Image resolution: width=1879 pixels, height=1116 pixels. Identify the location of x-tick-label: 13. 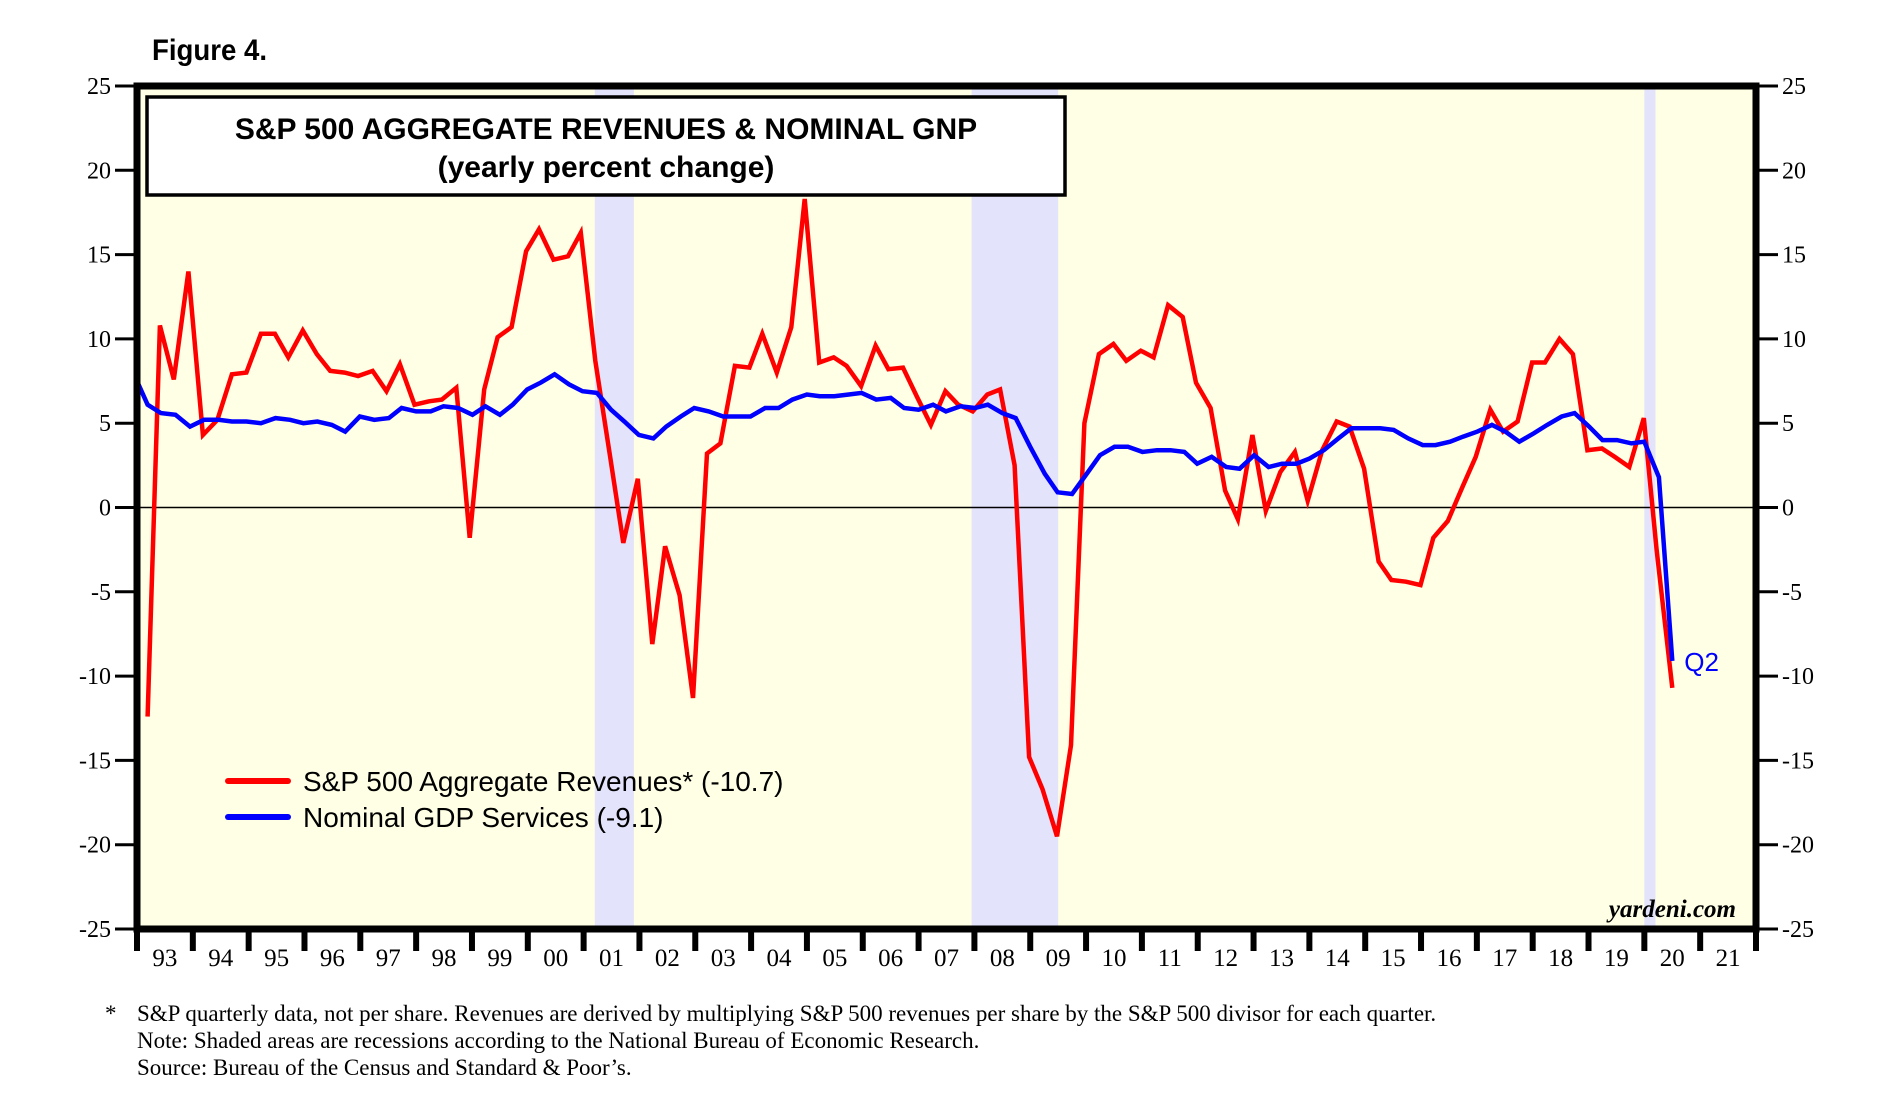
(1281, 958).